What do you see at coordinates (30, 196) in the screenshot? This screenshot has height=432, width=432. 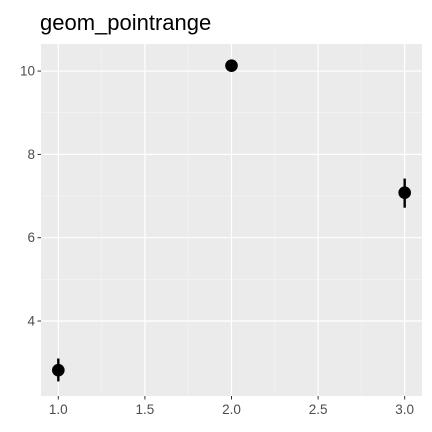 I see `y-axis: 4 6 8 10` at bounding box center [30, 196].